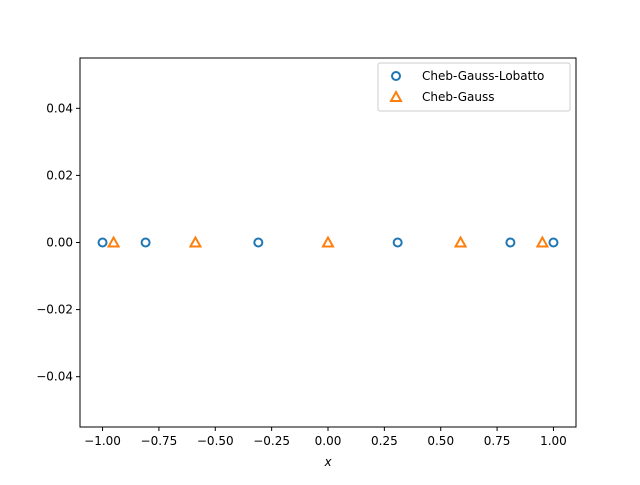 This screenshot has width=640, height=485. Describe the element at coordinates (440, 441) in the screenshot. I see `x-tick-label: 0.50` at that location.